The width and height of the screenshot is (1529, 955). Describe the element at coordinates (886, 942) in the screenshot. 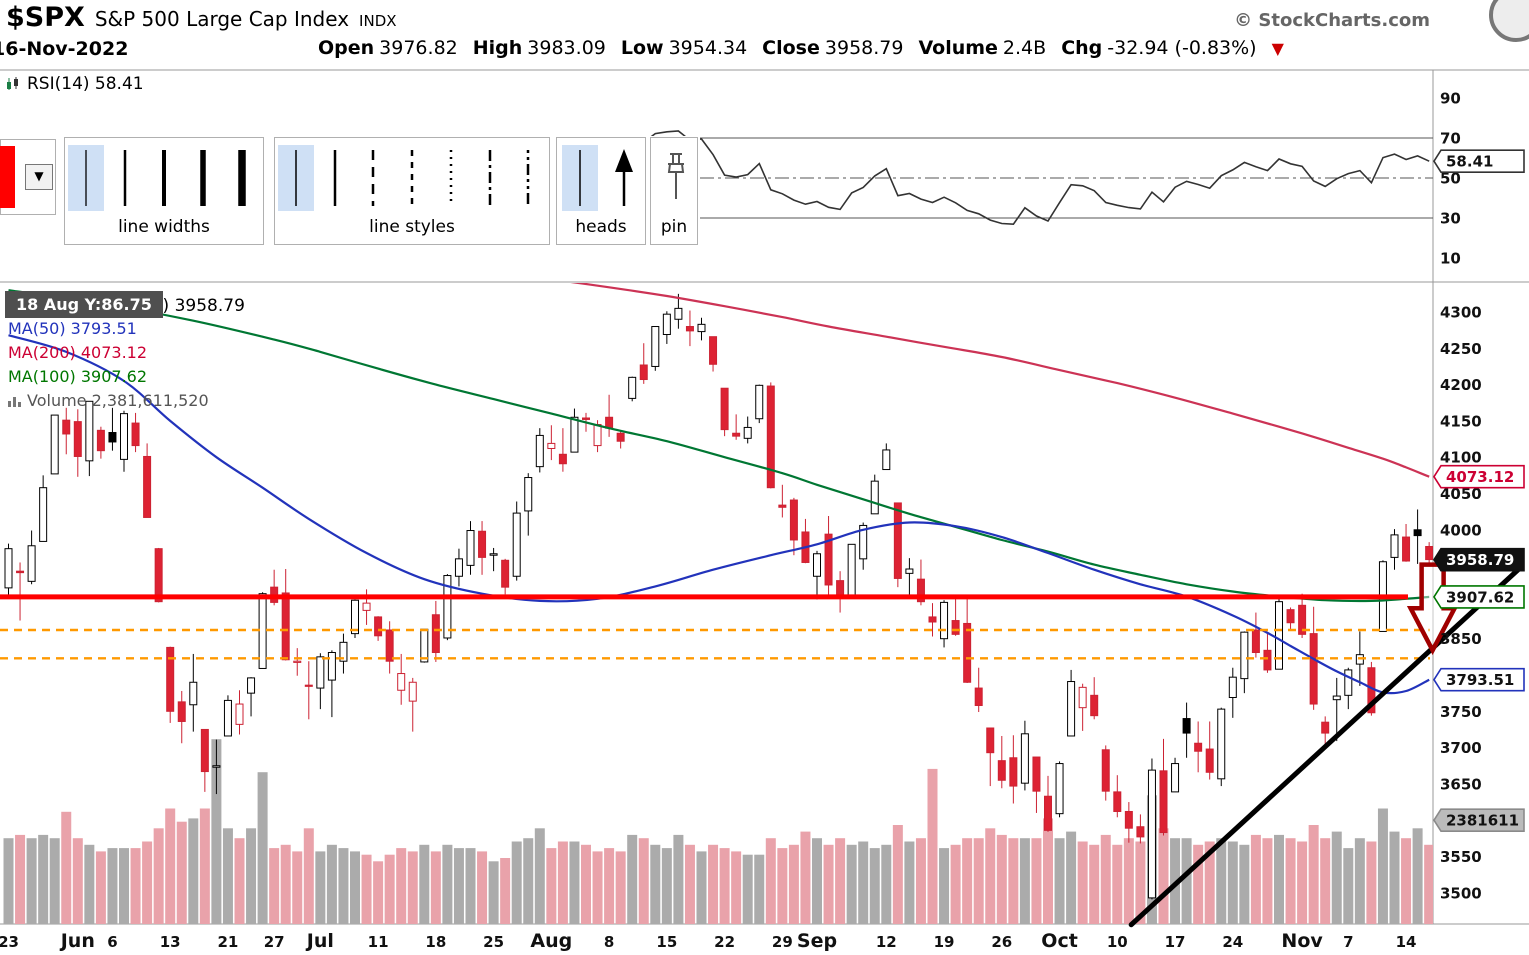

I see `date-axis-label: 12` at that location.